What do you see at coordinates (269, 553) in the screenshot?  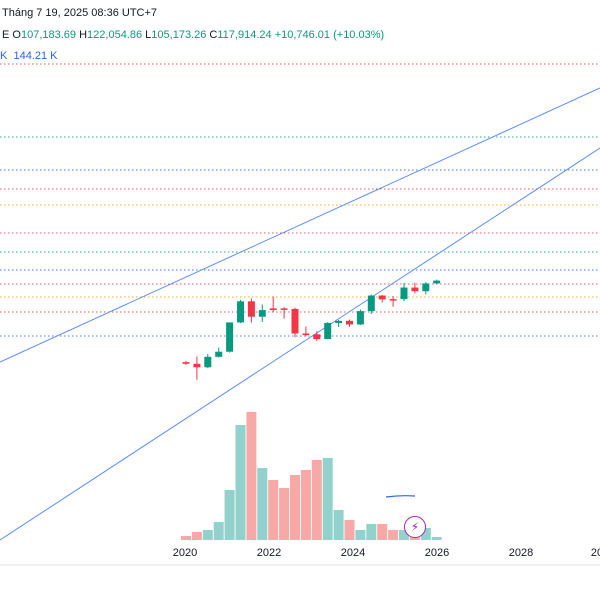 I see `x-tick-label: 2022` at bounding box center [269, 553].